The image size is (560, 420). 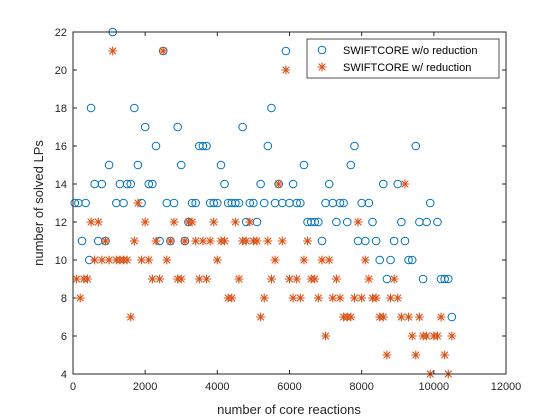 I want to click on y-tick-label: 14, so click(x=61, y=185).